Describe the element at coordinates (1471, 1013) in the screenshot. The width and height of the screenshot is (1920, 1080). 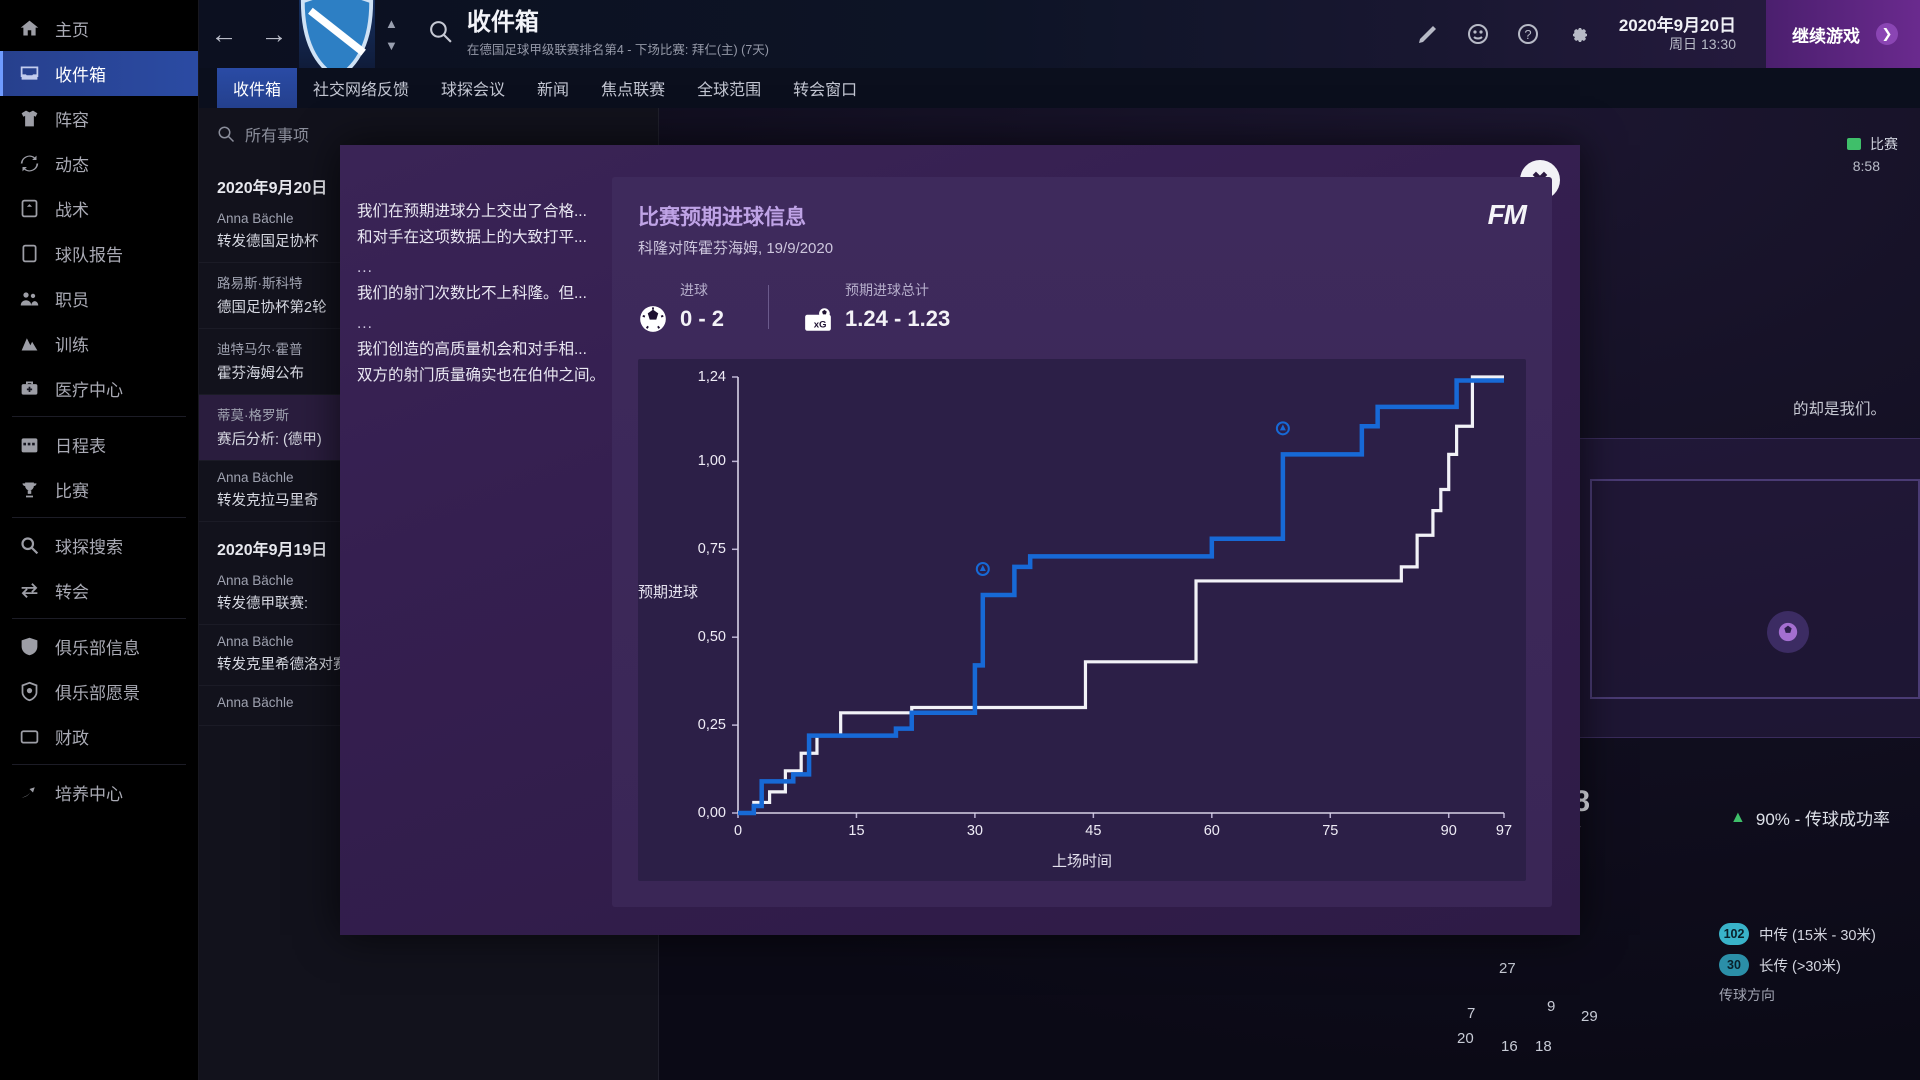
I see `formation-number: 7` at that location.